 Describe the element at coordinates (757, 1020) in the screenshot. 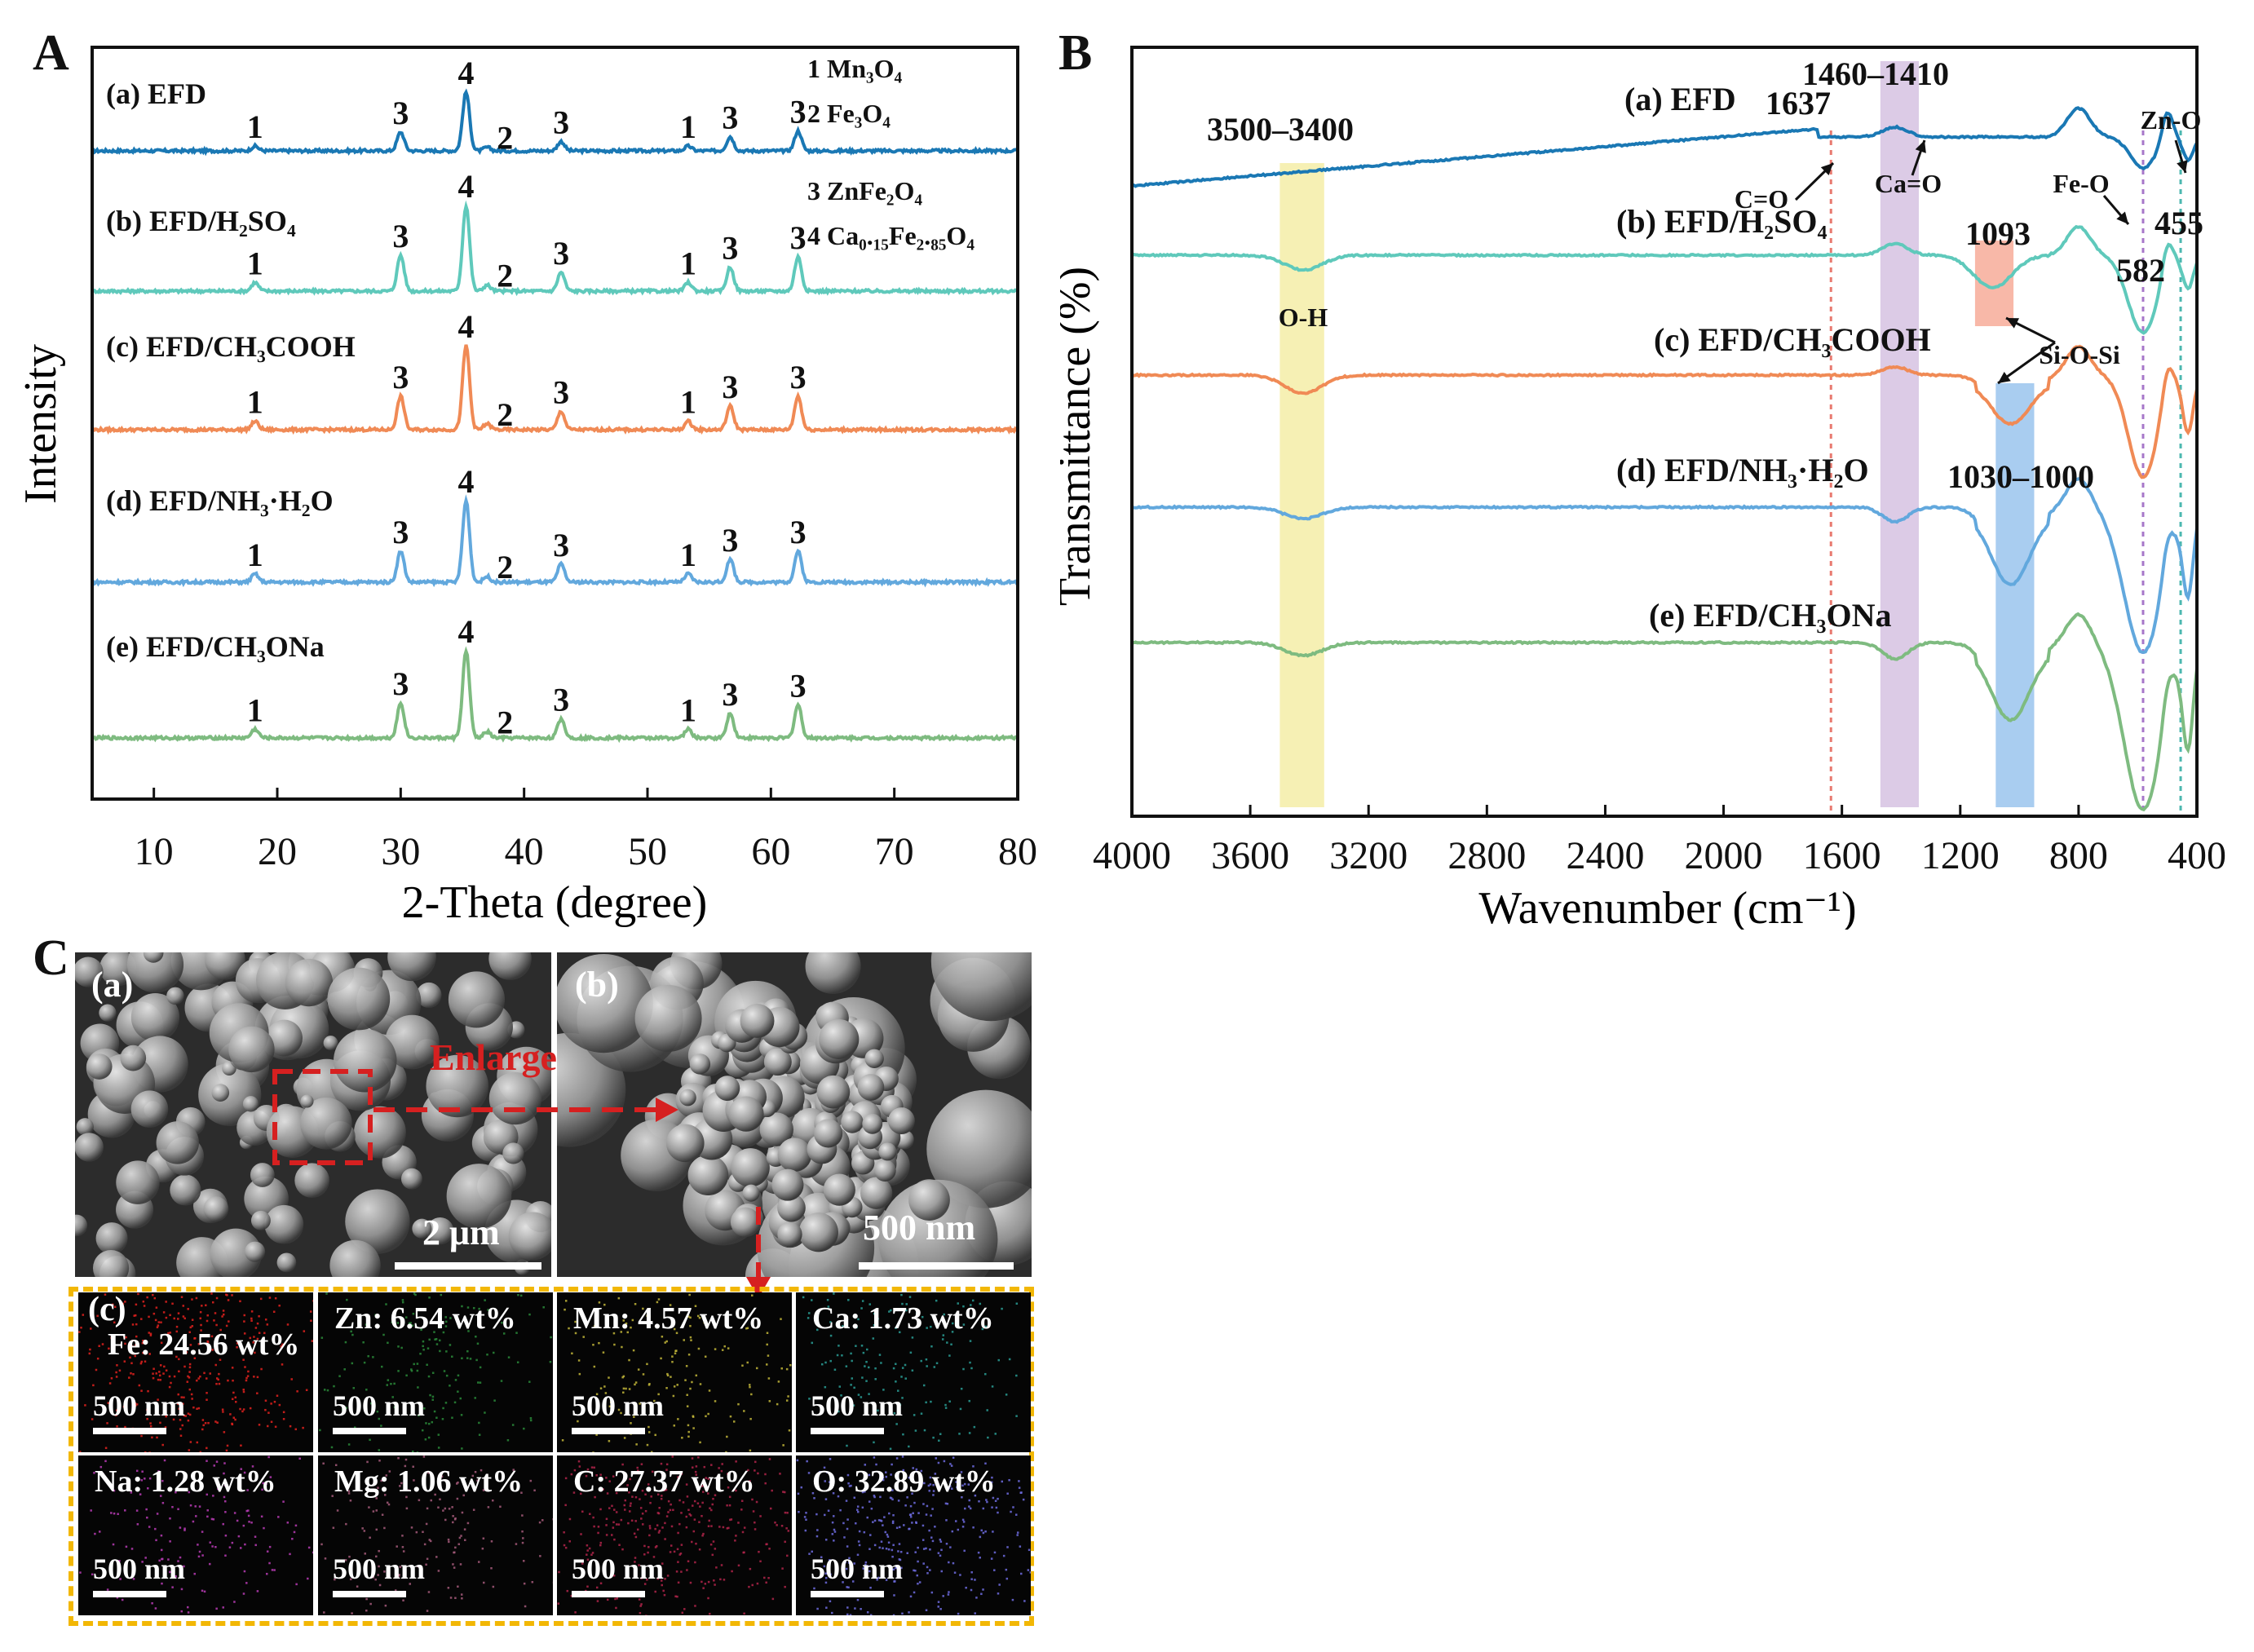

I see `sem-b-grain` at that location.